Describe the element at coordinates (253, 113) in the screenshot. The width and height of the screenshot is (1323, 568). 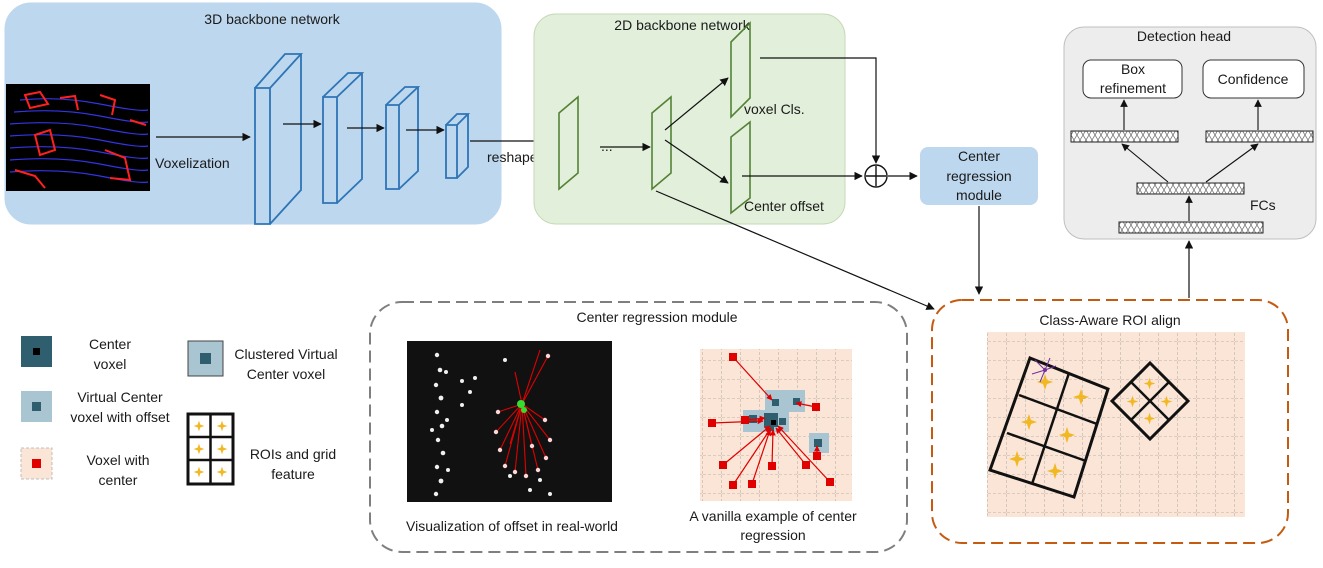
I see `backbone-3d-panel: 3D backbone network` at that location.